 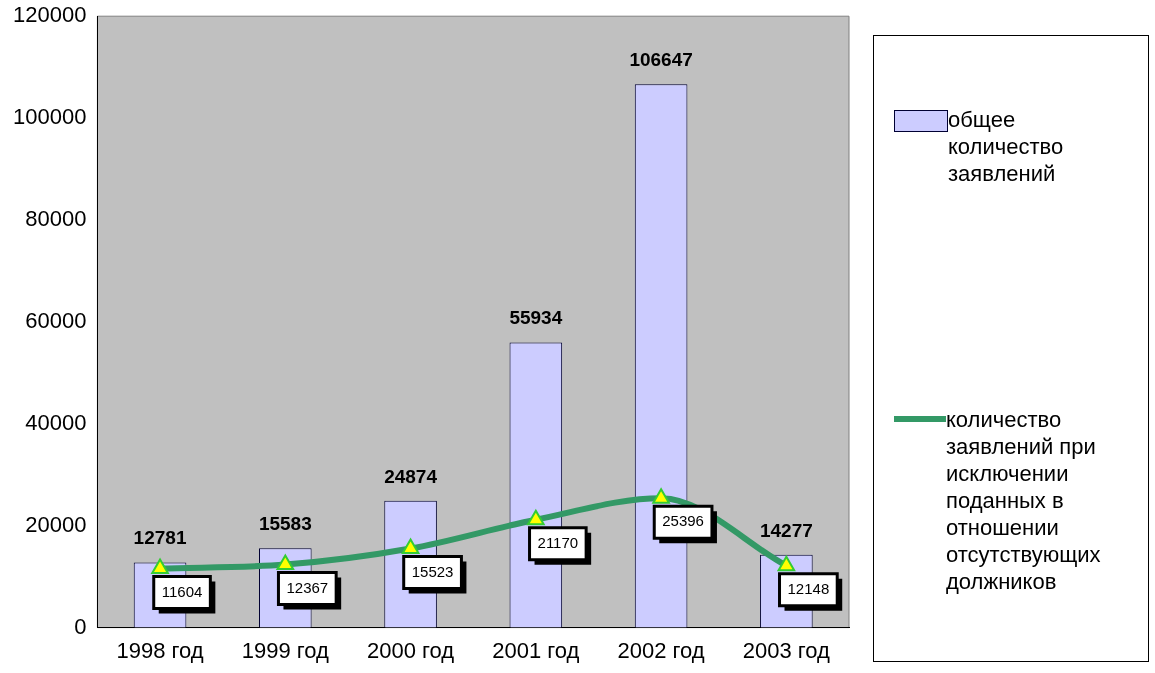 I want to click on data-label: 12367, so click(x=307, y=587).